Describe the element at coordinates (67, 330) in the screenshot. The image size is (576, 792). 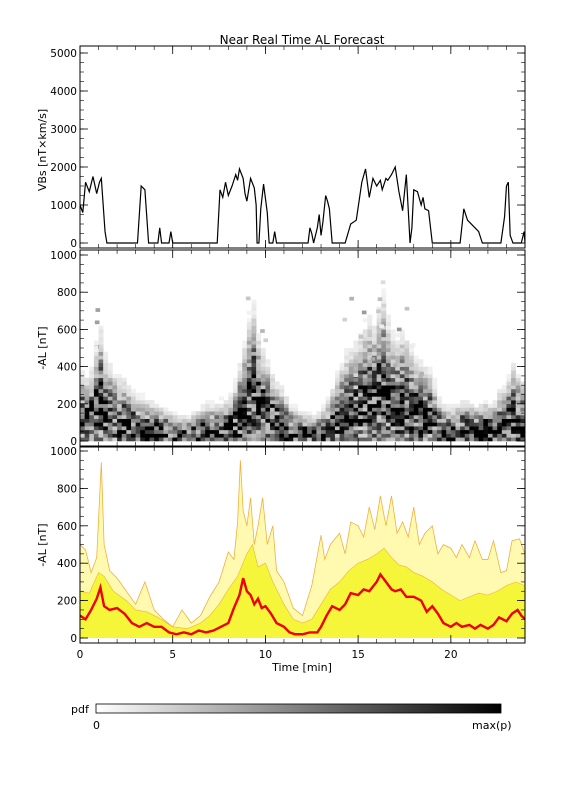
I see `y-tick-label: 600` at that location.